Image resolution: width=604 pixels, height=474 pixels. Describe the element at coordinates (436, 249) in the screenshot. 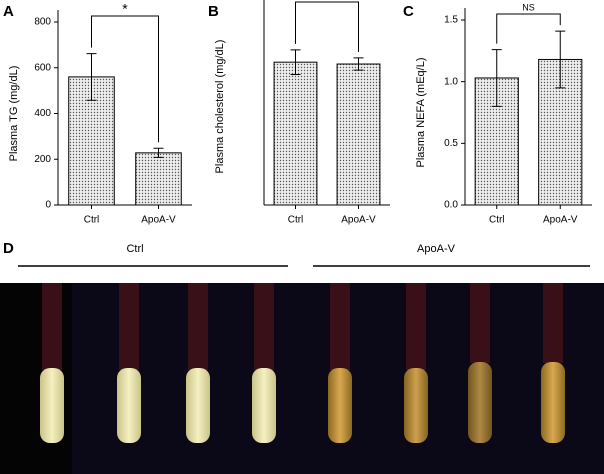

I see `group-label: ApoA-V` at that location.